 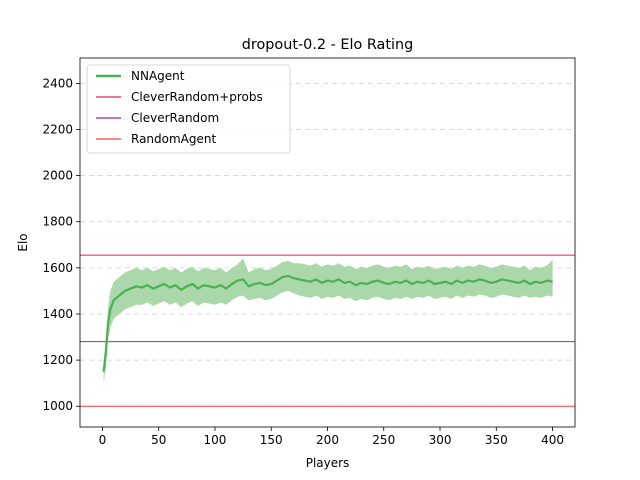 I want to click on x-tick-label: 350, so click(x=496, y=440).